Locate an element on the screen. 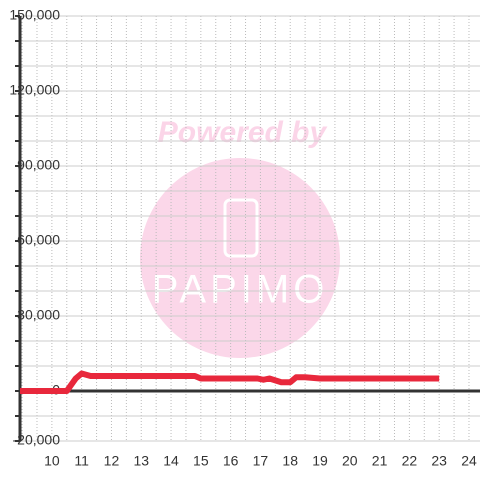  x-tick-label: 14 is located at coordinates (171, 461).